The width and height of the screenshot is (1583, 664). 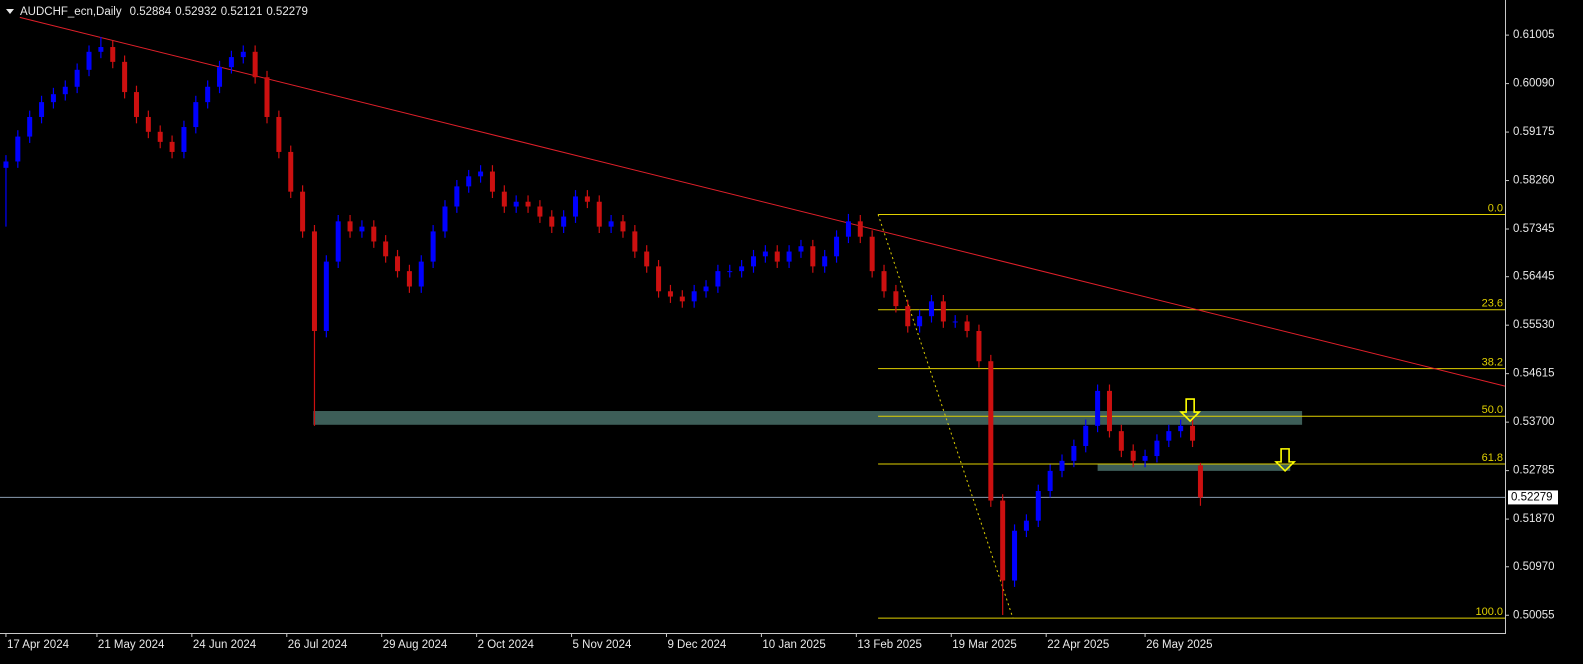 I want to click on price-label-box, so click(x=1533, y=497).